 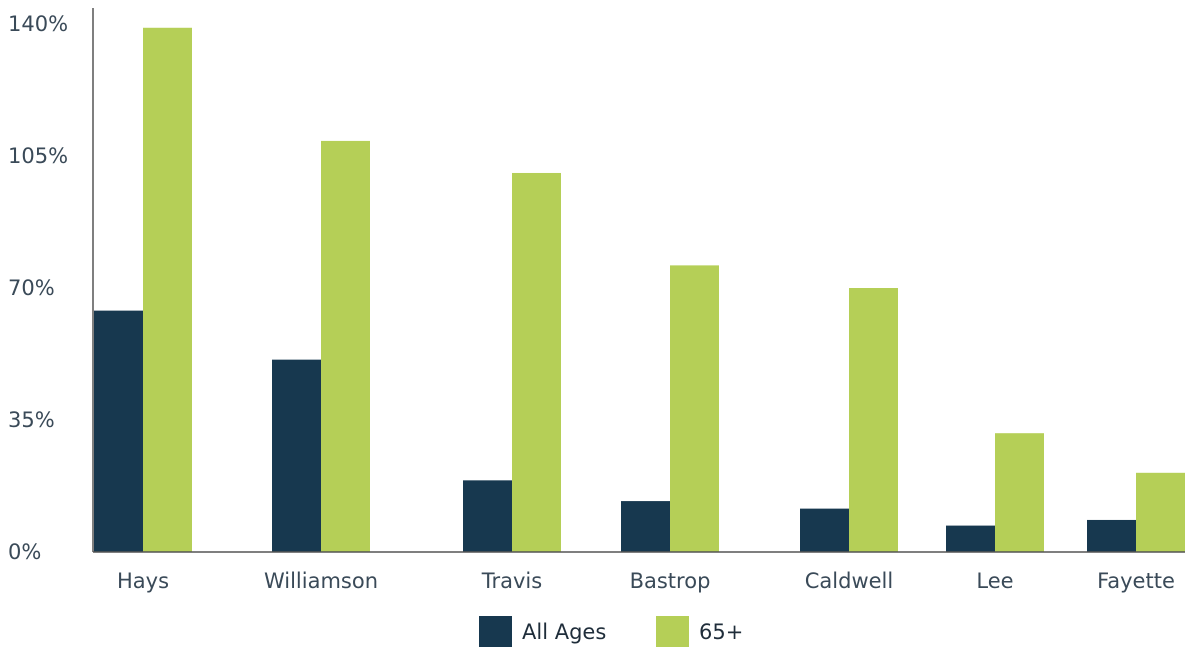 I want to click on legend: All Ages 65+, so click(x=611, y=631).